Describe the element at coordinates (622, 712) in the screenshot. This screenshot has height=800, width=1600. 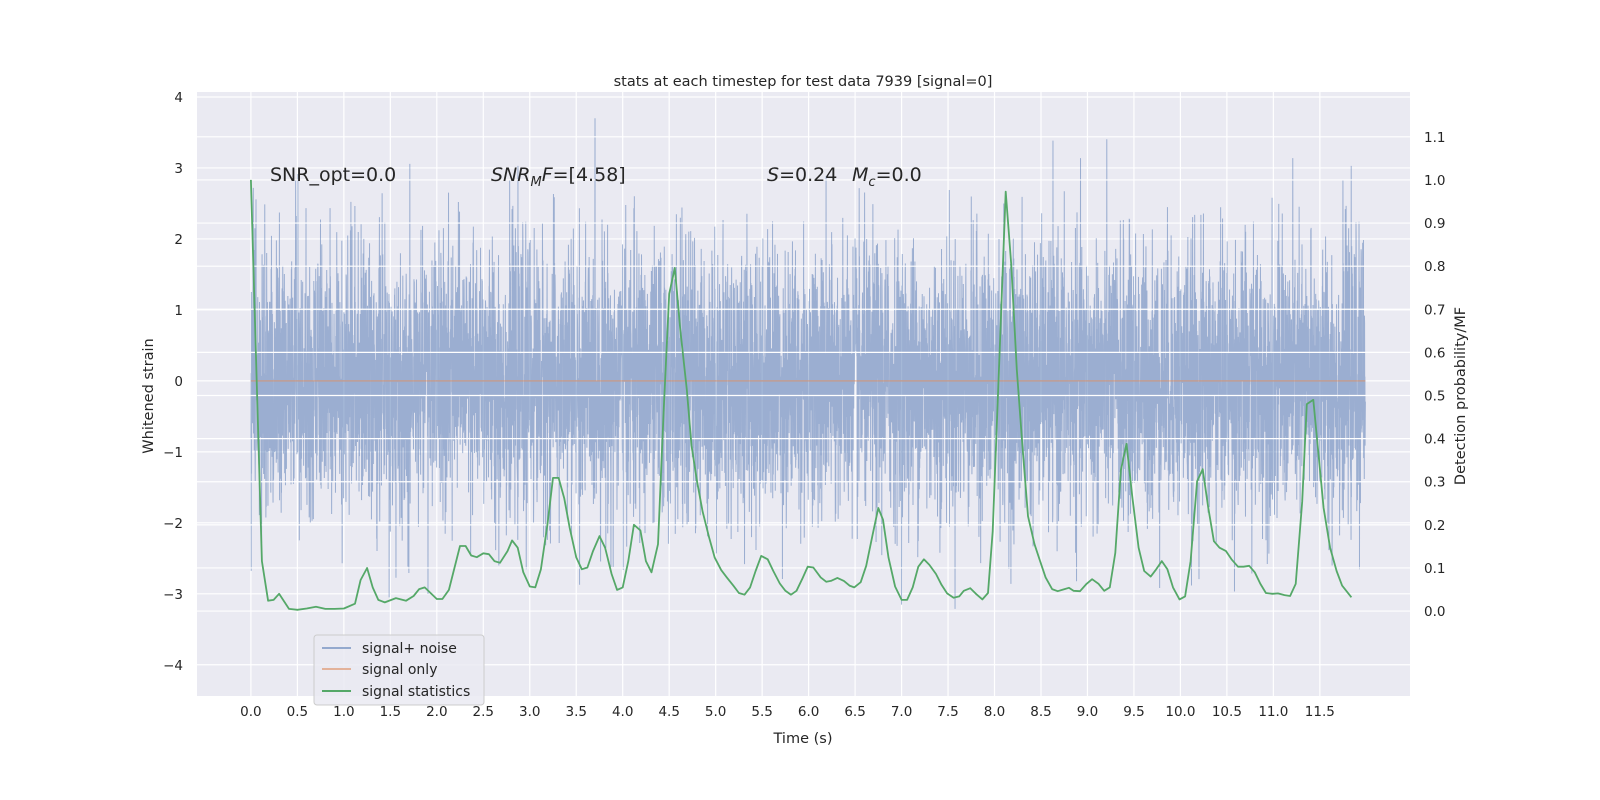
I see `x-tick-label: 4.0` at that location.